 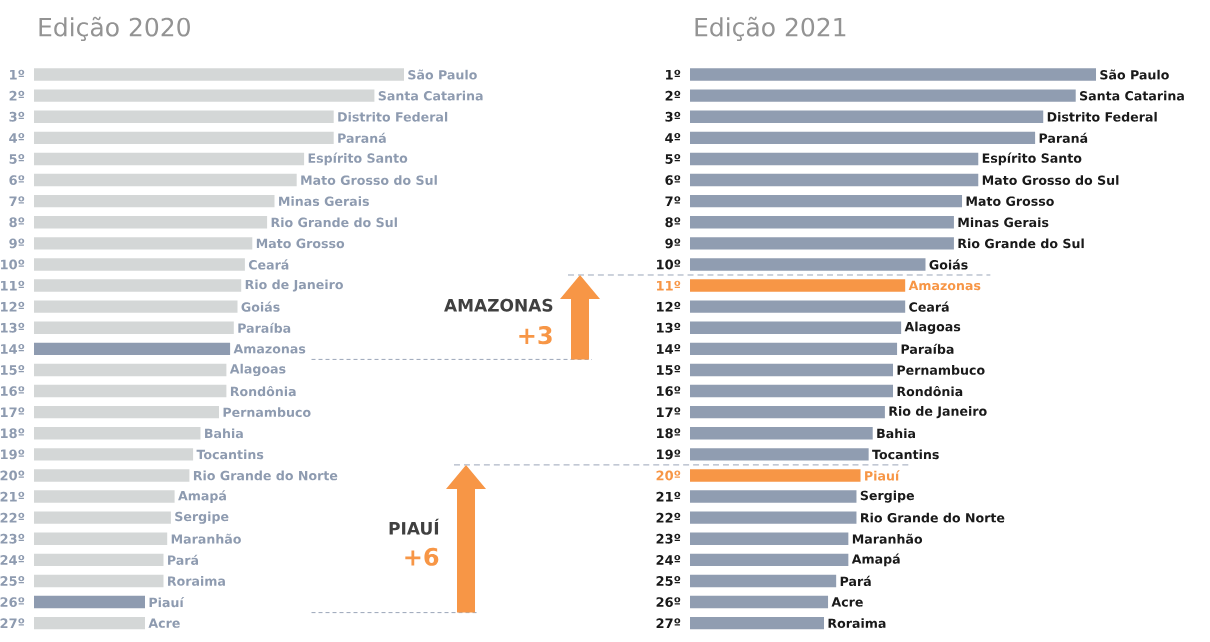 I want to click on chart-title: Edição 2021, so click(x=770, y=28).